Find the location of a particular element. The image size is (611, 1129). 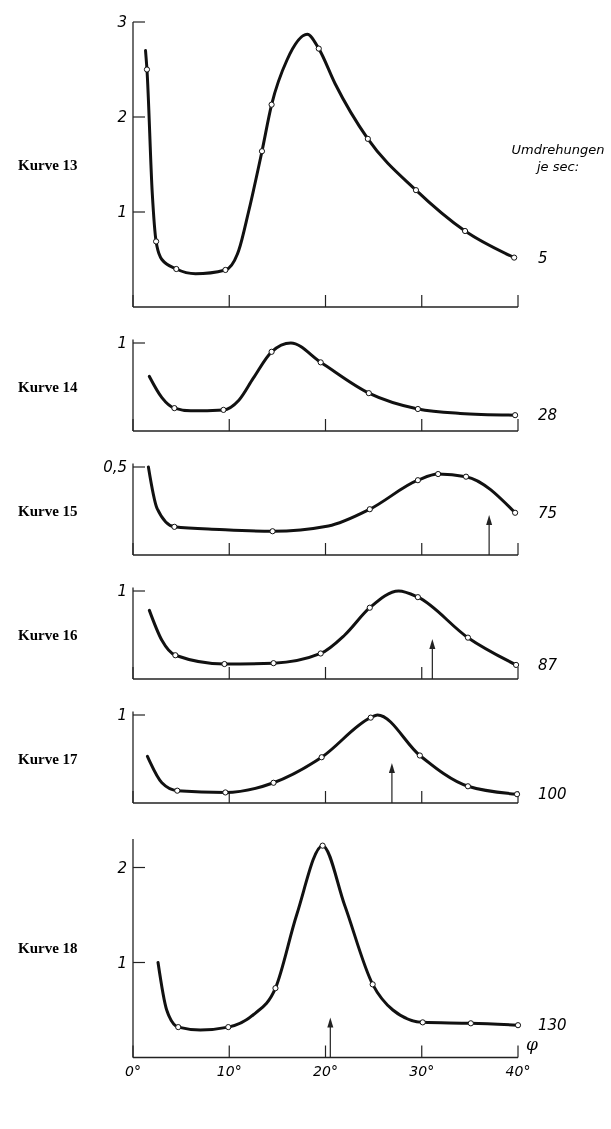

text: Kurve 15 is located at coordinates (48, 511).